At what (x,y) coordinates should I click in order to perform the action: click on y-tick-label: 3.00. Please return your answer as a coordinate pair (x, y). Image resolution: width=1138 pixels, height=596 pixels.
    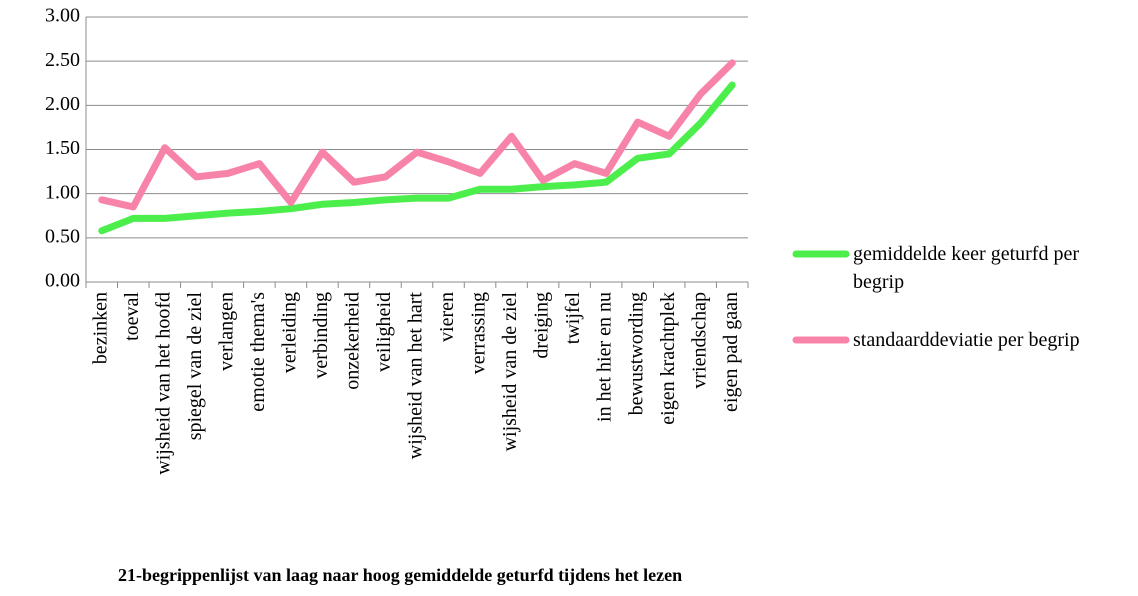
    Looking at the image, I should click on (62, 16).